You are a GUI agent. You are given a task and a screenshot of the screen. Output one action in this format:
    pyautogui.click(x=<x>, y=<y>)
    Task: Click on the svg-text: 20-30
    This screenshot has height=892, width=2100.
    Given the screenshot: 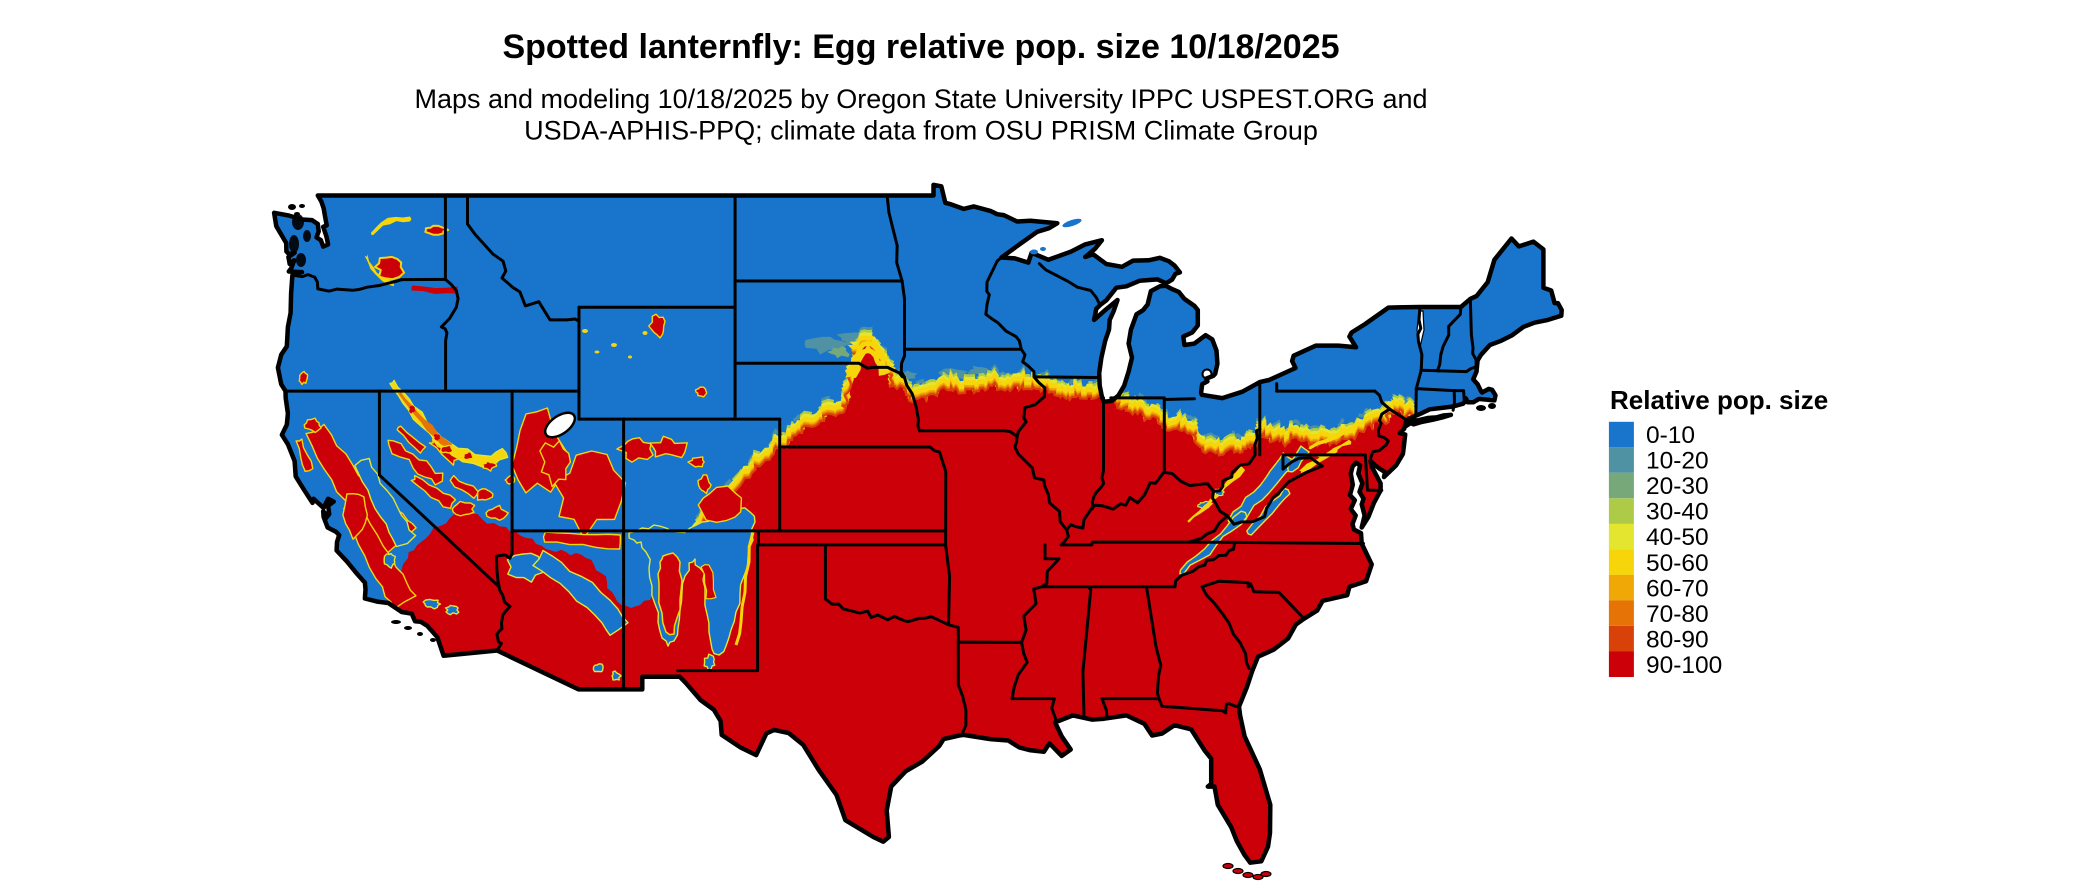 What is the action you would take?
    pyautogui.click(x=1677, y=486)
    